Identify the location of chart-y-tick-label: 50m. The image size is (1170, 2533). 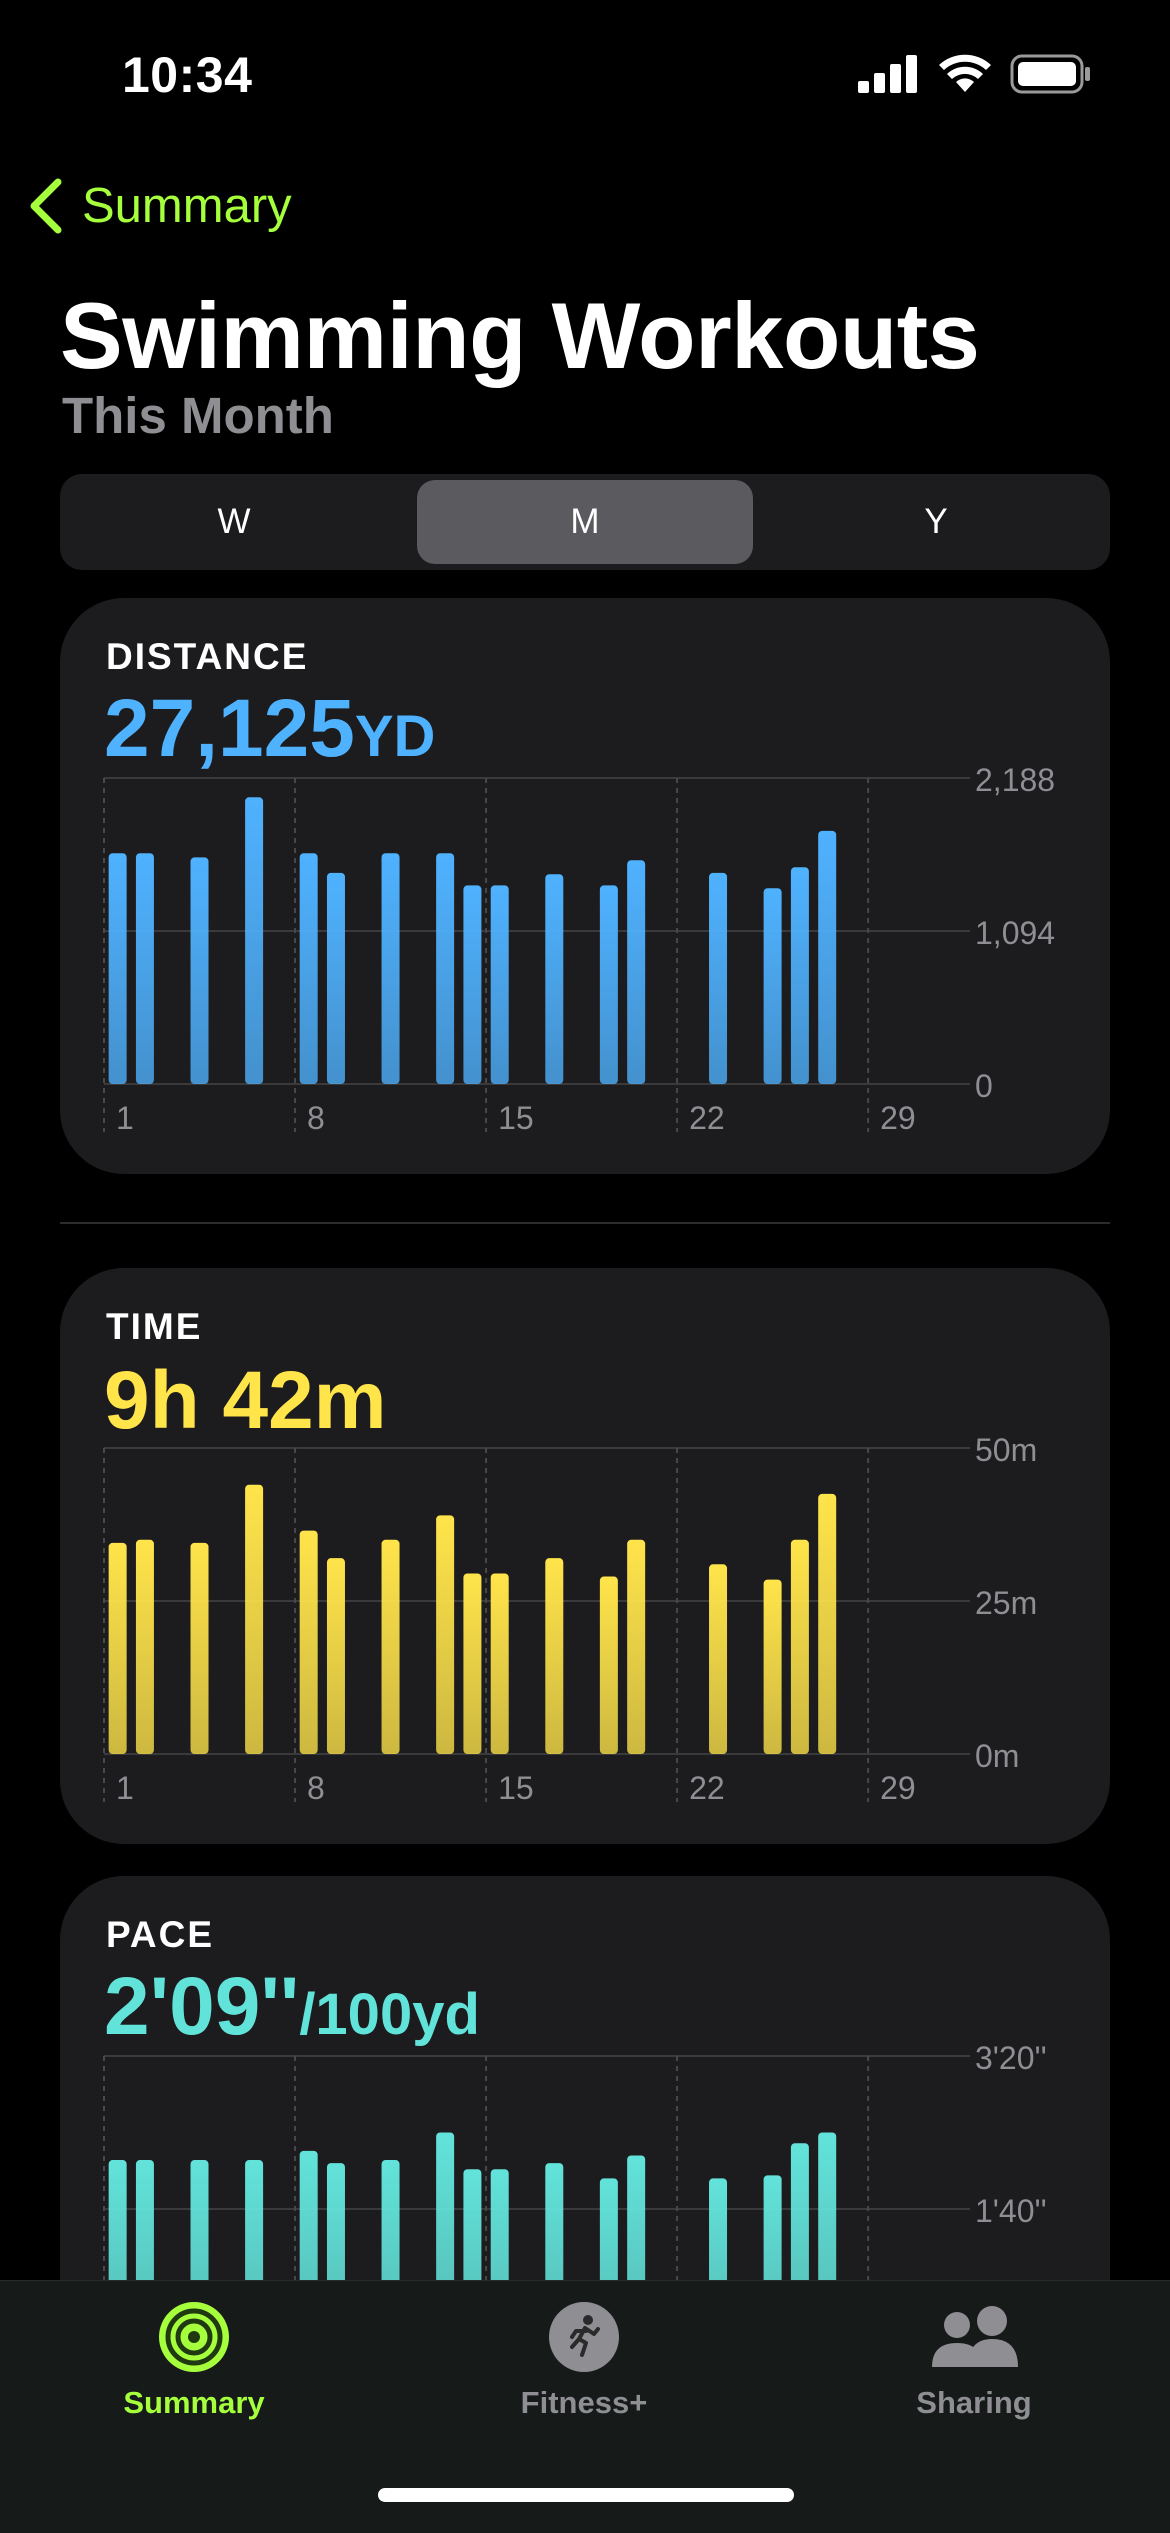
(1006, 1450).